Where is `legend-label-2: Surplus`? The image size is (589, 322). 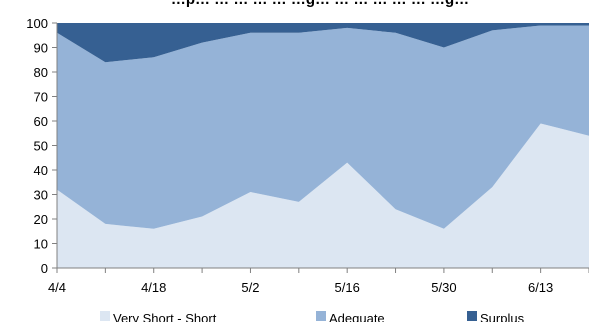
legend-label-2: Surplus is located at coordinates (502, 316).